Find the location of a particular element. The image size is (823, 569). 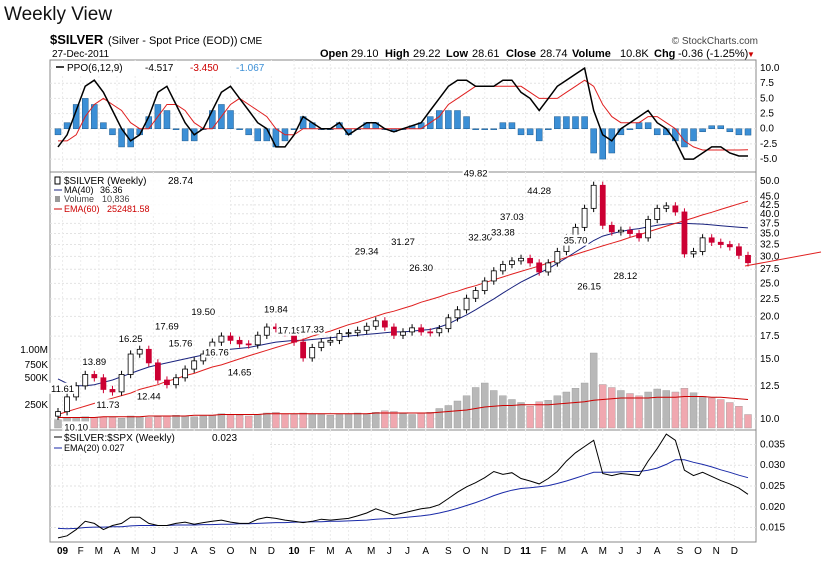

ppo-legend-name: PPO(6,12,9) is located at coordinates (95, 68).